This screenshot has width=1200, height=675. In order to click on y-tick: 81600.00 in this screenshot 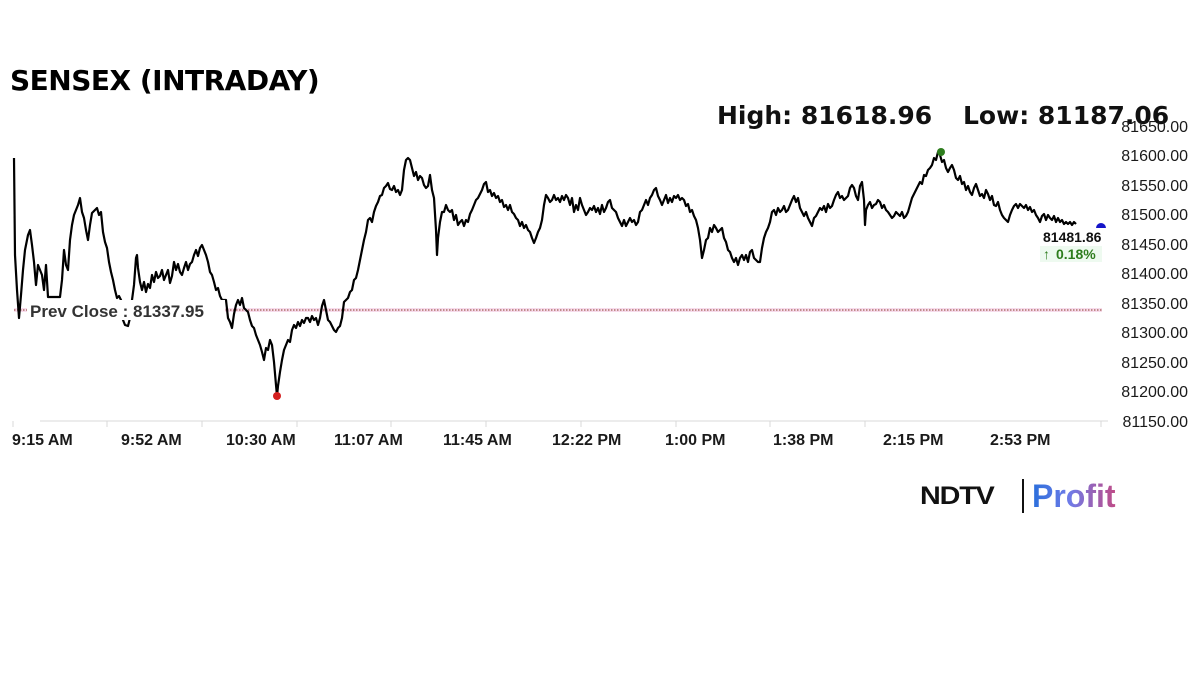, I will do `click(1154, 156)`.